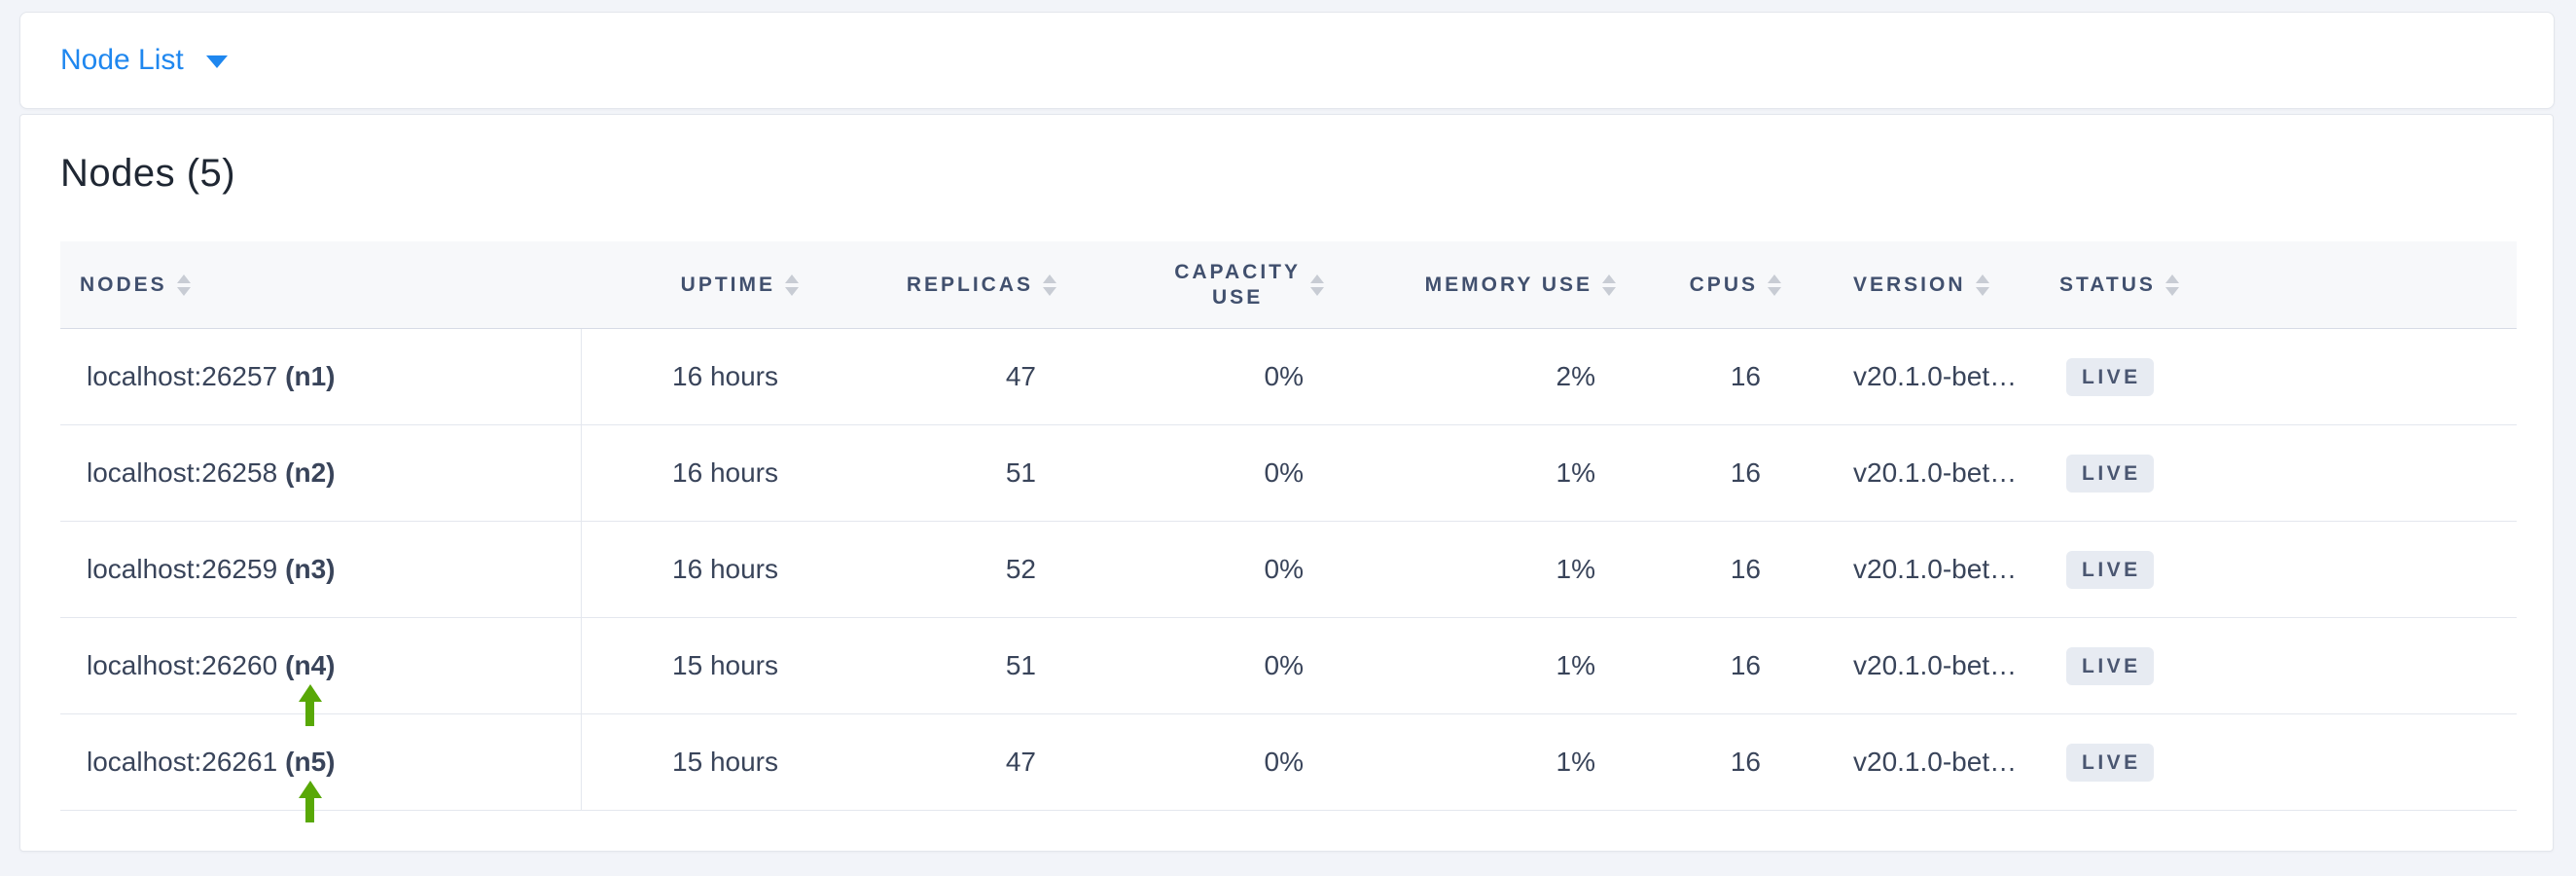  I want to click on column-header-status: STATUS, so click(2285, 285).